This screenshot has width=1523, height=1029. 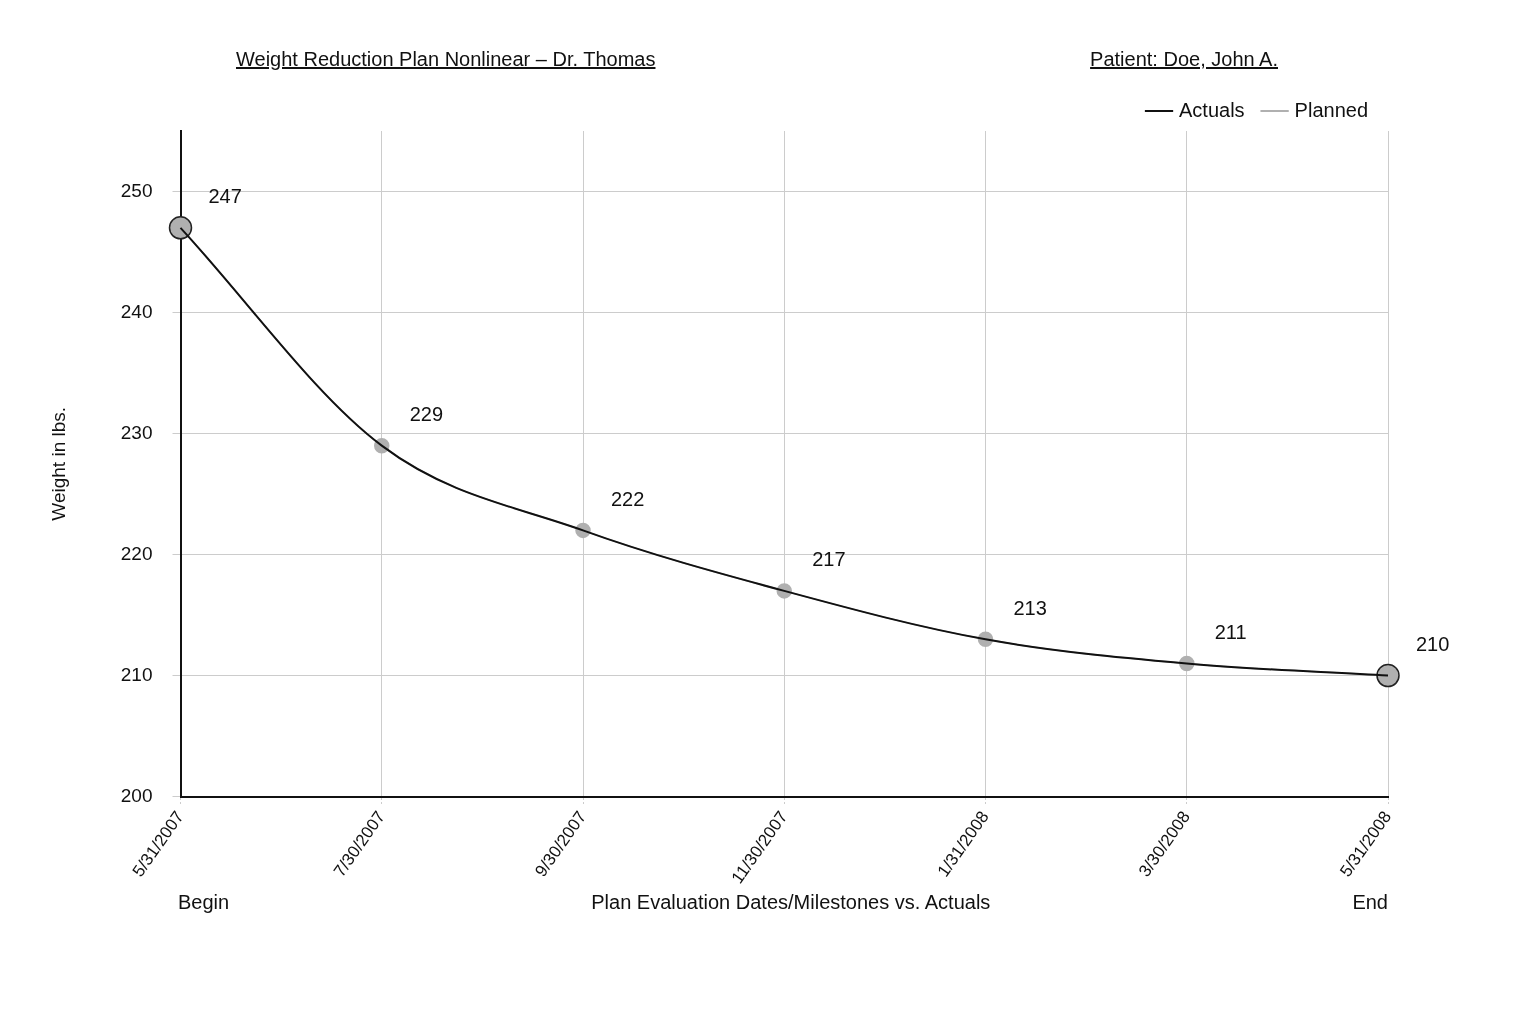 I want to click on y-tick-label: 220, so click(x=136, y=553).